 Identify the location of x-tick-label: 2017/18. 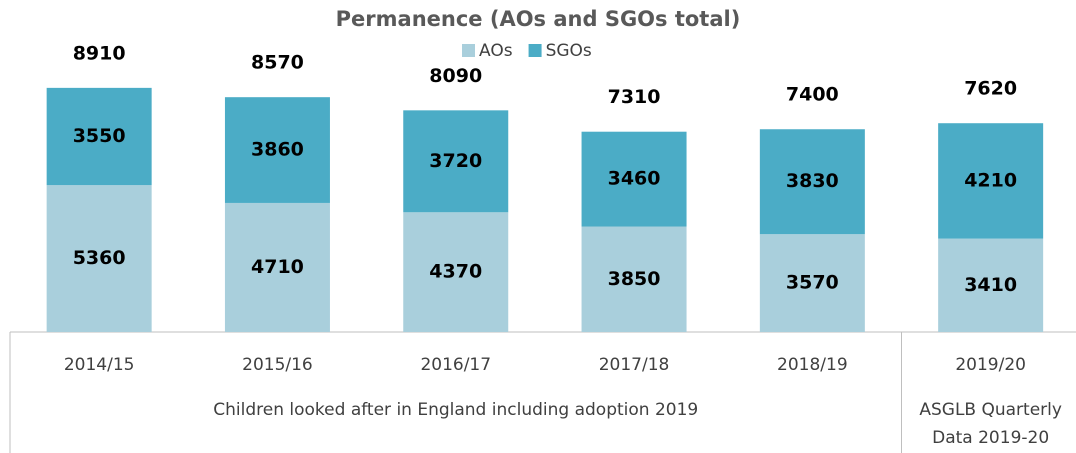
(634, 365).